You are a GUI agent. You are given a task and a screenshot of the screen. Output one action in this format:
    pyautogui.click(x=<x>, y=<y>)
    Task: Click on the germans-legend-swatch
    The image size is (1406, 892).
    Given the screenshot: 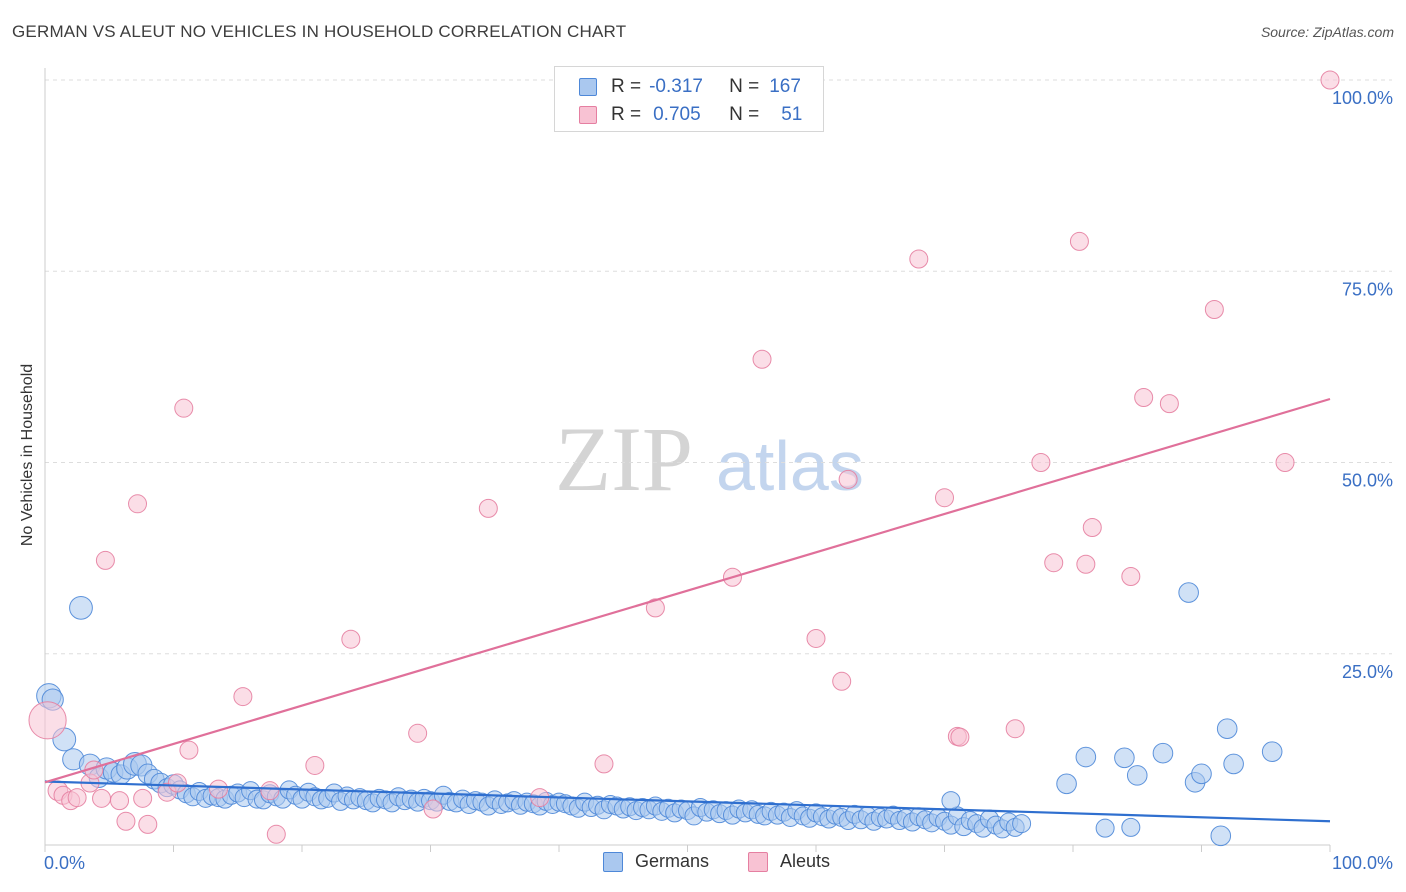 What is the action you would take?
    pyautogui.click(x=613, y=861)
    